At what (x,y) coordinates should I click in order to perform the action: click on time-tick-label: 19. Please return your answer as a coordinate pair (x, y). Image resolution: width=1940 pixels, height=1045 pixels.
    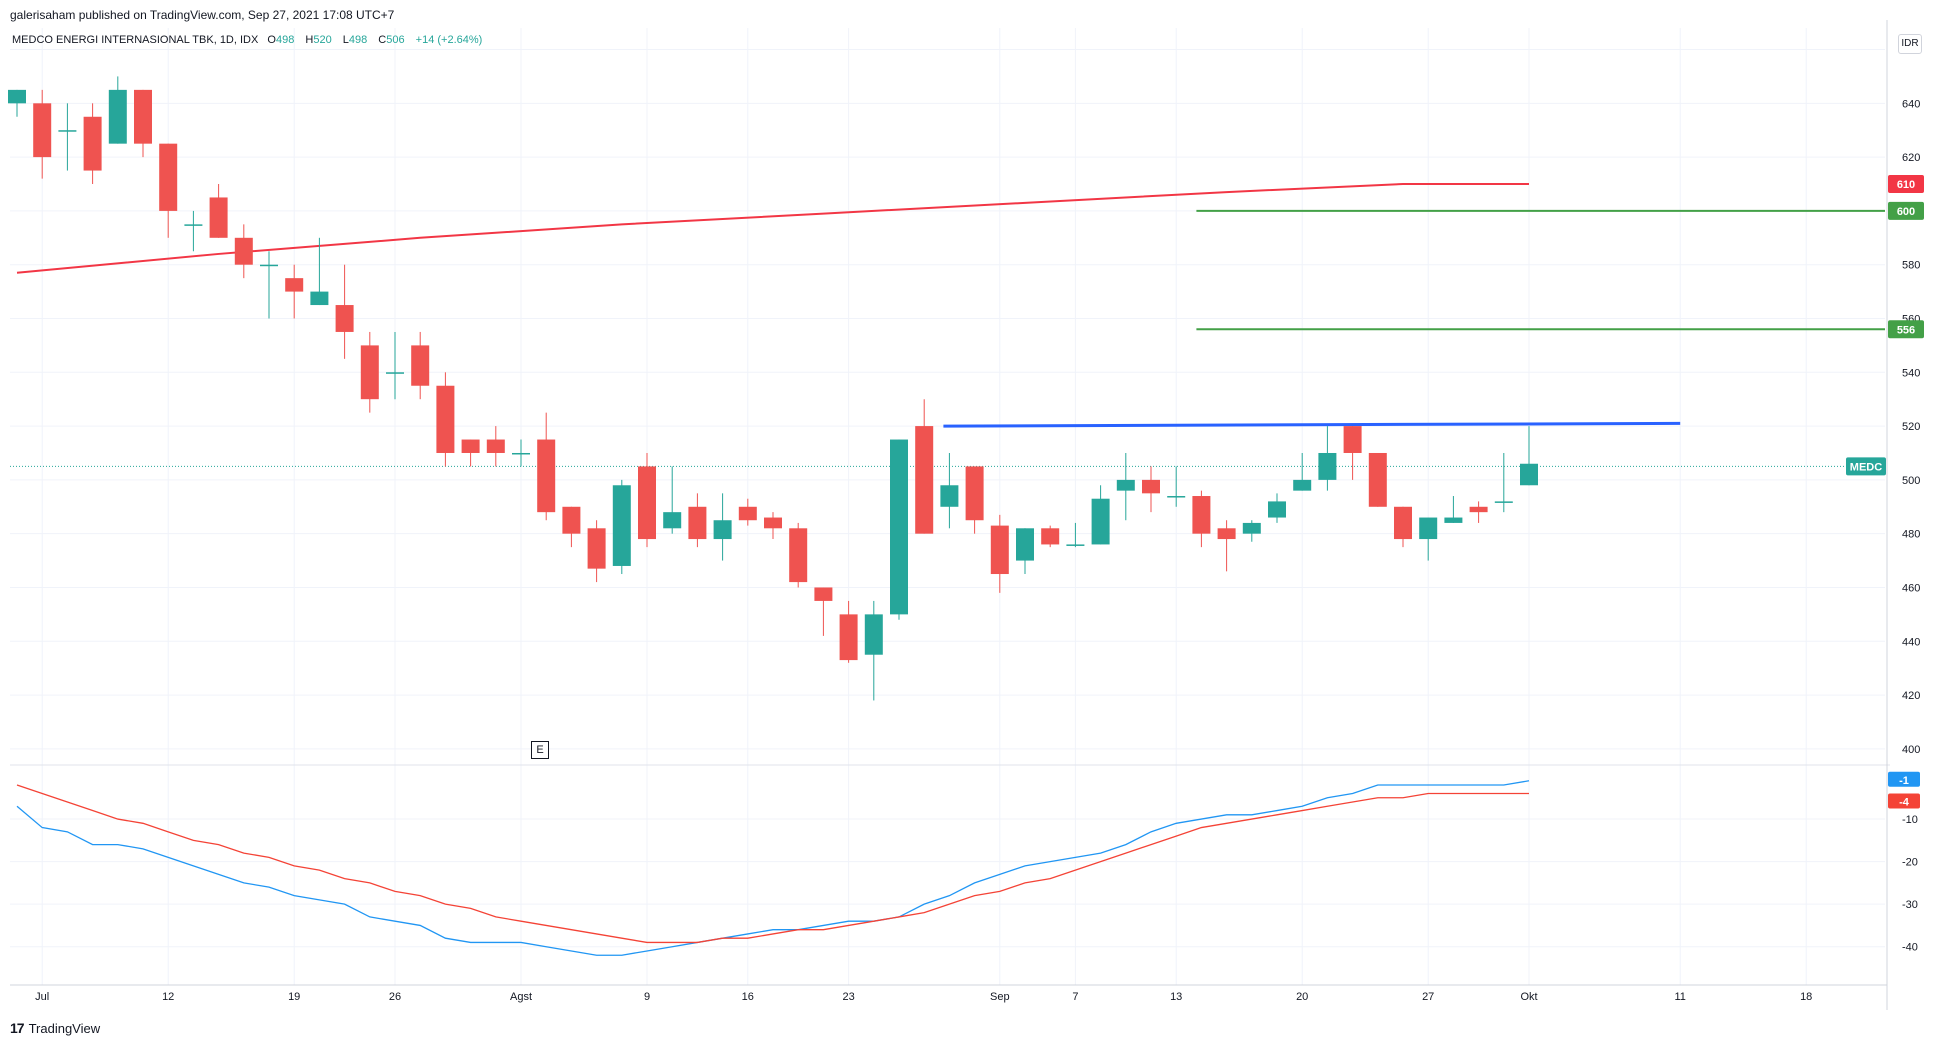
    Looking at the image, I should click on (294, 997).